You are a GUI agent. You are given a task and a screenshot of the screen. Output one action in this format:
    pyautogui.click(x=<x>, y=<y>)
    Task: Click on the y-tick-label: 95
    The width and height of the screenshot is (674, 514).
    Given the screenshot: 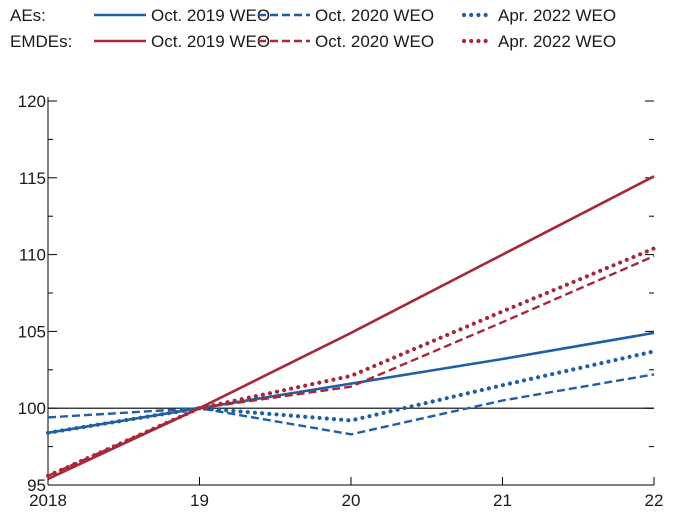 What is the action you would take?
    pyautogui.click(x=36, y=485)
    